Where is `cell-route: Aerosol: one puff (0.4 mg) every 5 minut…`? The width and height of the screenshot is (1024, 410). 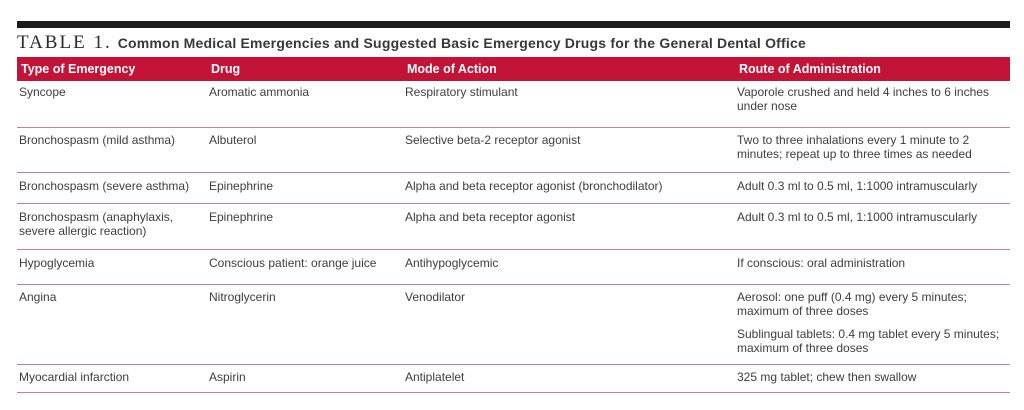
cell-route: Aerosol: one puff (0.4 mg) every 5 minut… is located at coordinates (872, 324).